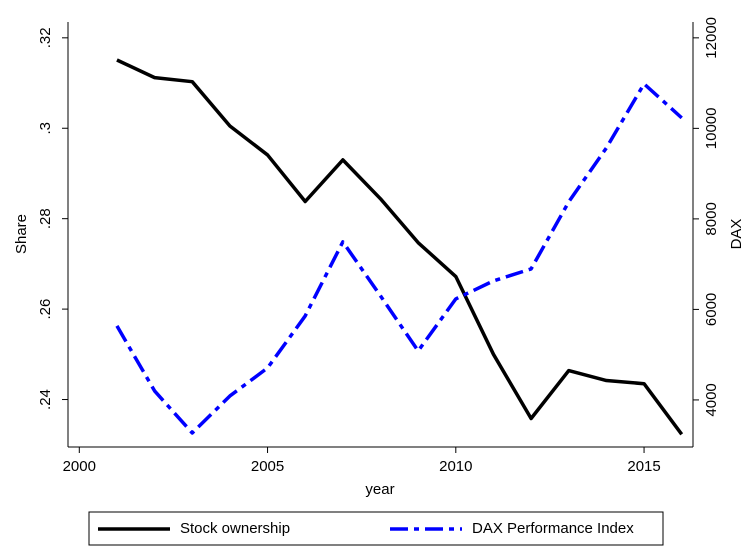 Image resolution: width=745 pixels, height=546 pixels. Describe the element at coordinates (711, 218) in the screenshot. I see `y2-tick-label: 8000` at that location.